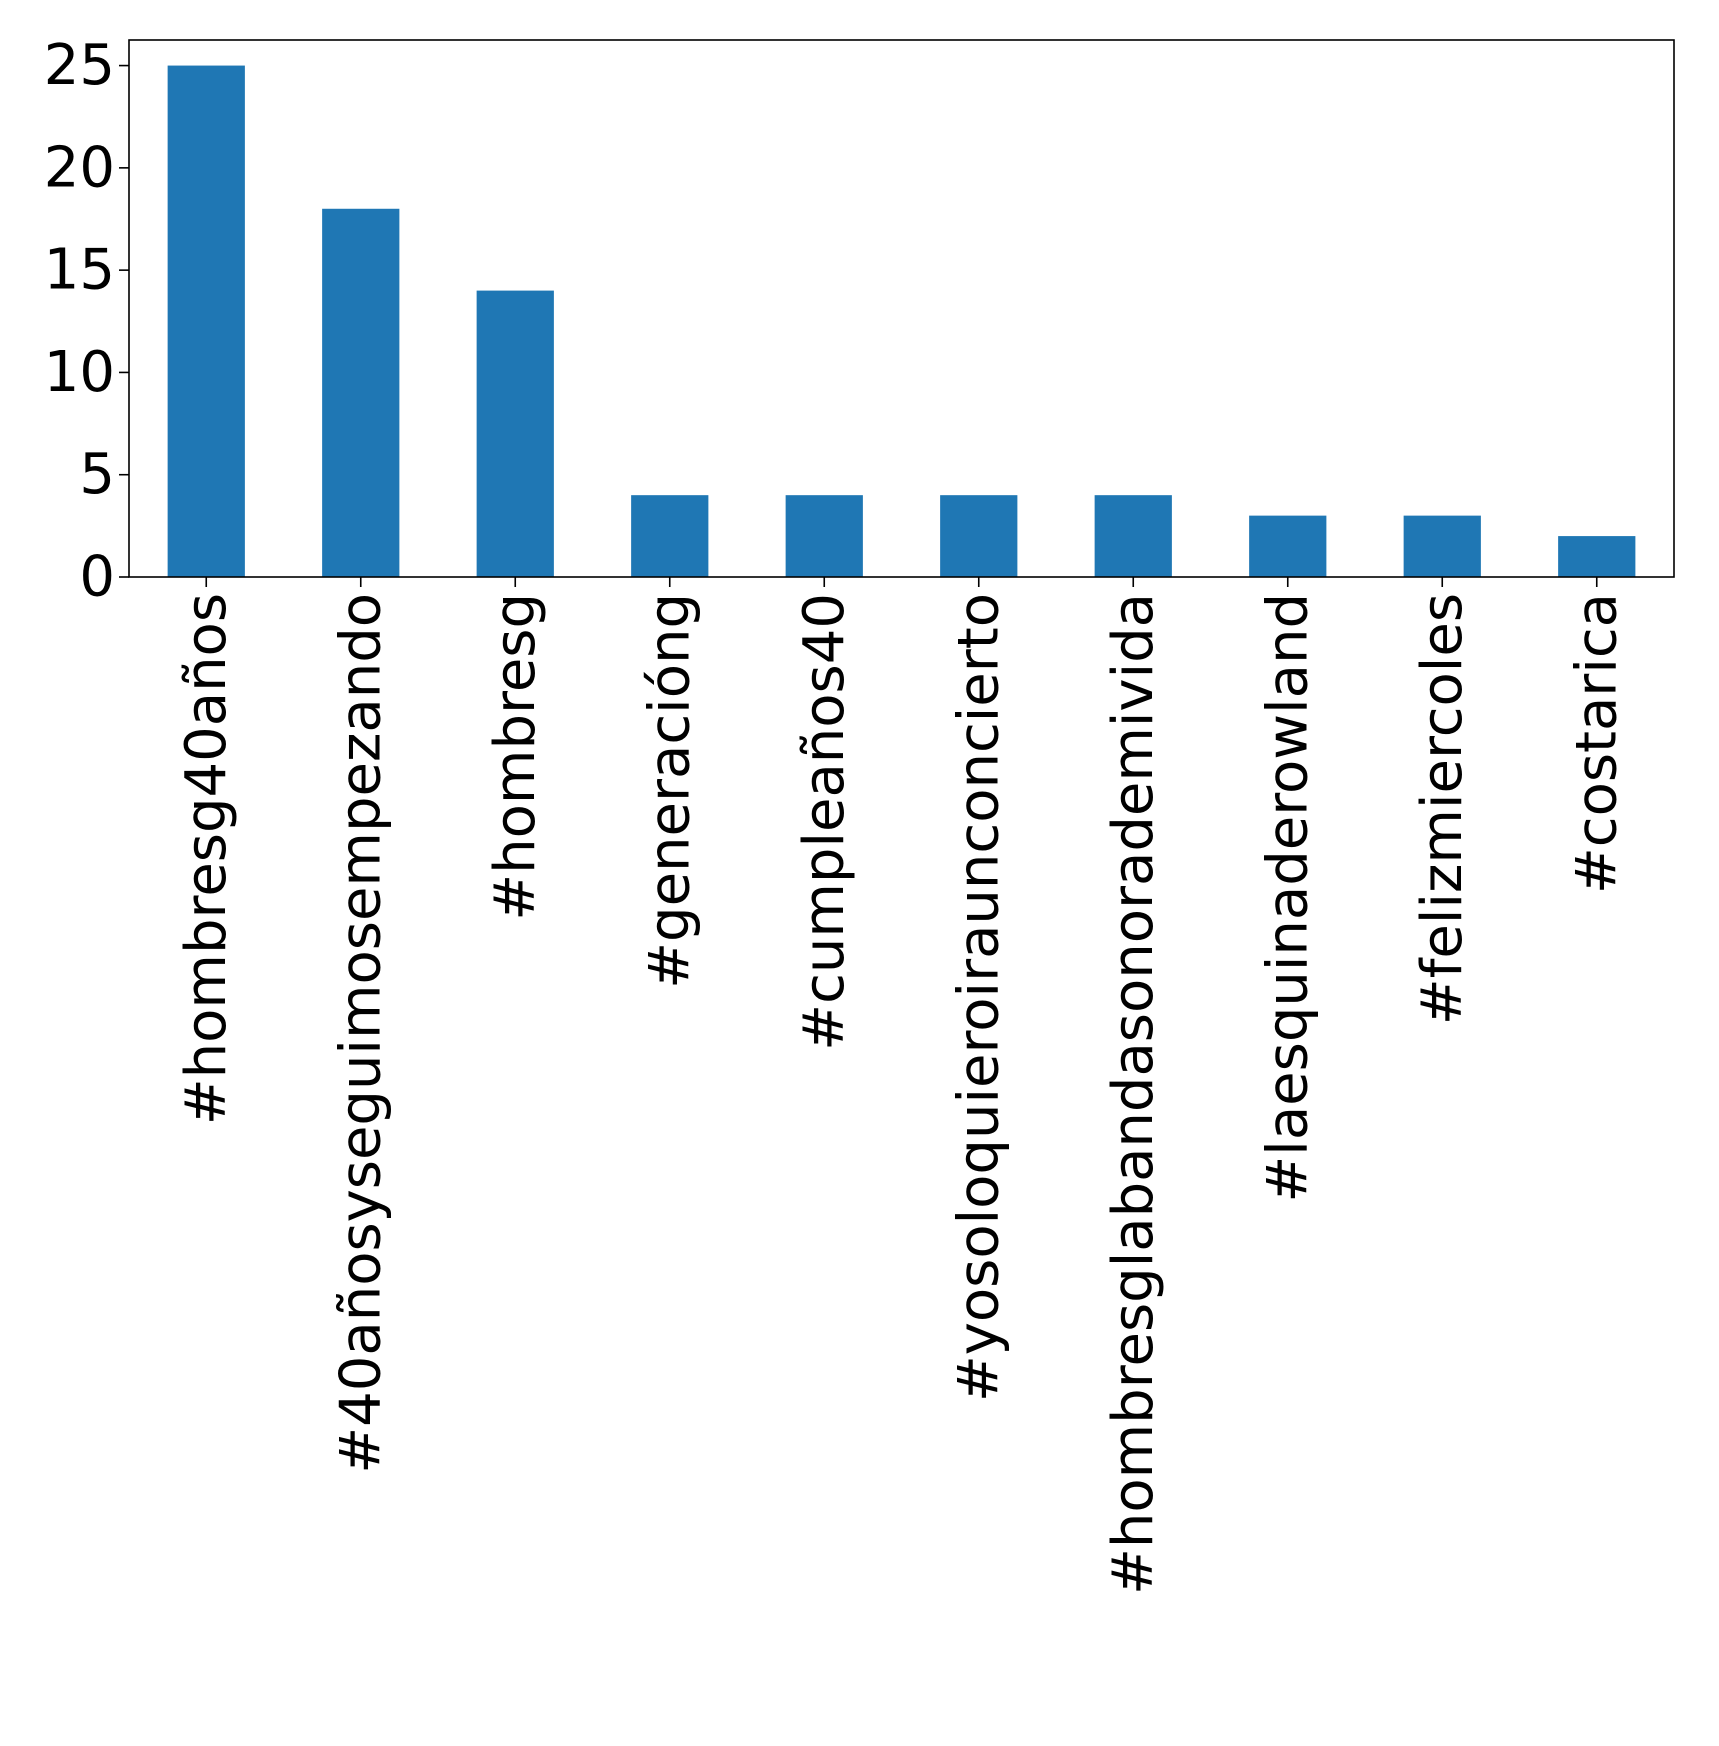 The width and height of the screenshot is (1719, 1746). Describe the element at coordinates (79, 167) in the screenshot. I see `y-tick-label-4: 20` at that location.